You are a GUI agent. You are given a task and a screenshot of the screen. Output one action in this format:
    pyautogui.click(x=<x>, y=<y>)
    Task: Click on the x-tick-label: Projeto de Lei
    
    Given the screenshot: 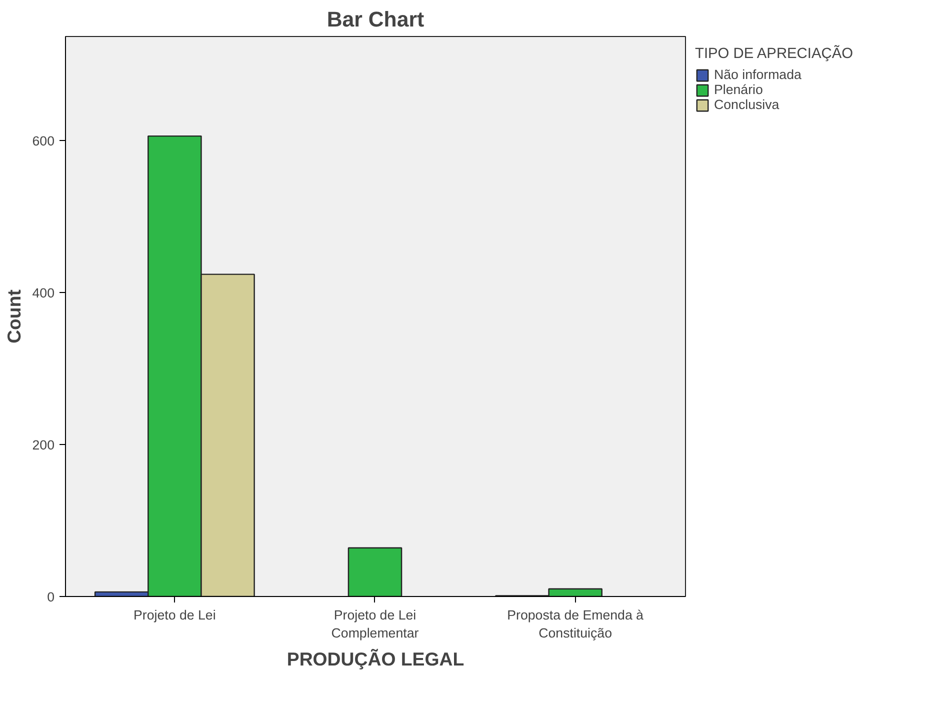 What is the action you would take?
    pyautogui.click(x=175, y=615)
    